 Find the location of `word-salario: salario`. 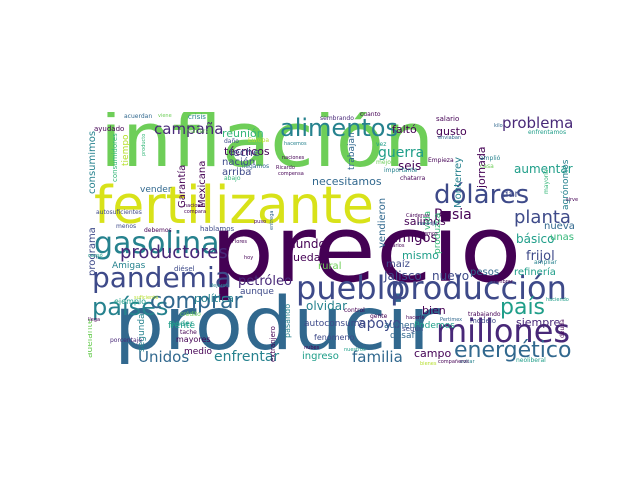

word-salario: salario is located at coordinates (448, 119).